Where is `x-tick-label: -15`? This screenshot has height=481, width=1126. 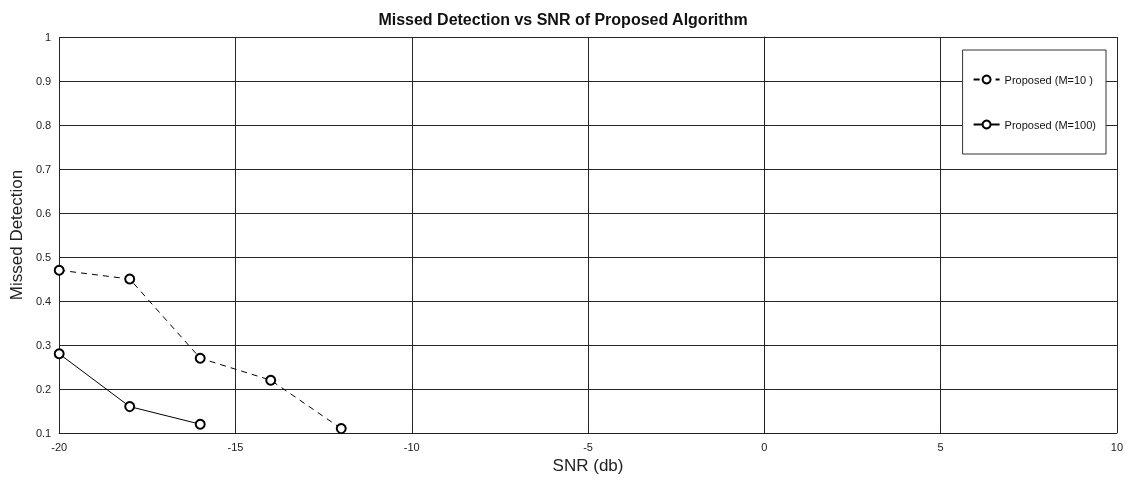
x-tick-label: -15 is located at coordinates (235, 446).